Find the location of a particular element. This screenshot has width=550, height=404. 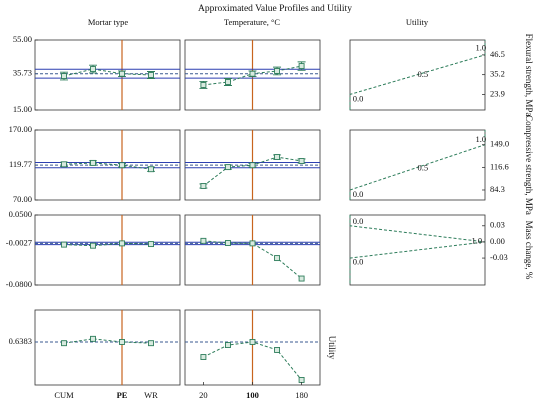

y-tick-label: 70.00 is located at coordinates (22, 199).